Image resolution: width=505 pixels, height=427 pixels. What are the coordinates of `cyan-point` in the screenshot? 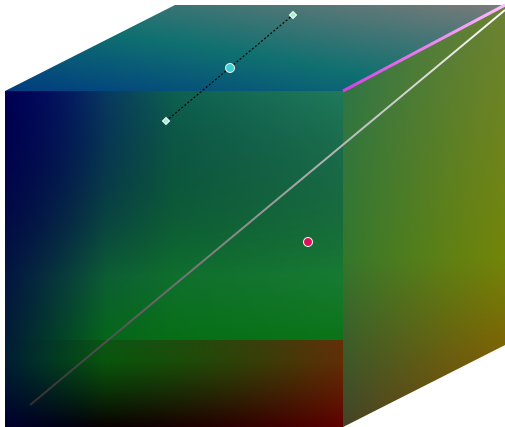 It's located at (230, 68).